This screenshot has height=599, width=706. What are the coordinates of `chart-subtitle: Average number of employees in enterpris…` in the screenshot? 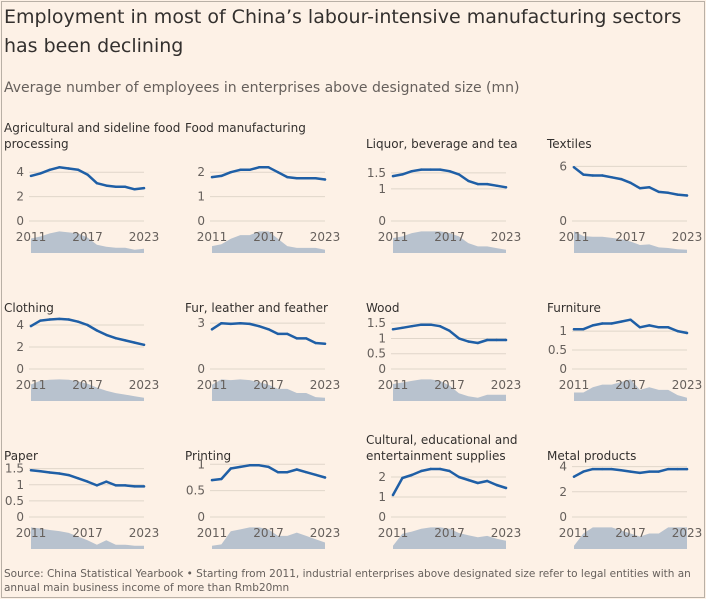 It's located at (262, 88).